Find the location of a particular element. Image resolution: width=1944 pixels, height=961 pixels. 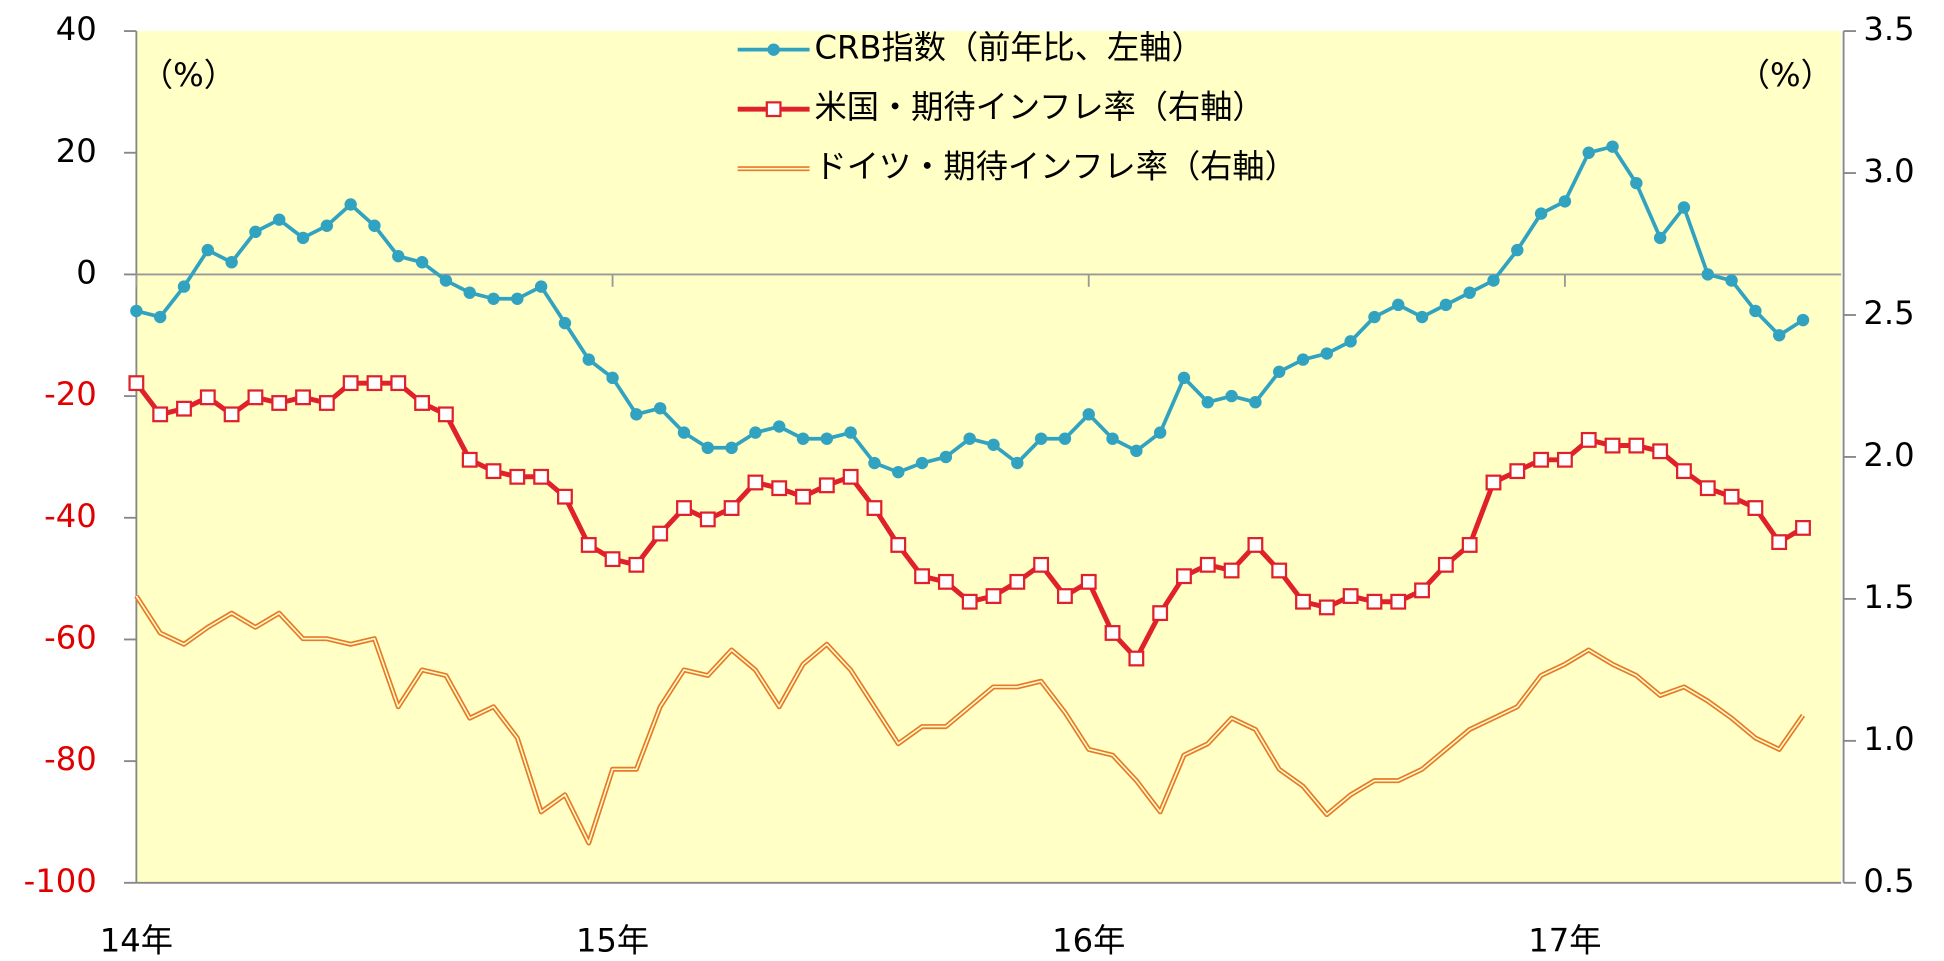

right-unit: （%） is located at coordinates (1785, 75).